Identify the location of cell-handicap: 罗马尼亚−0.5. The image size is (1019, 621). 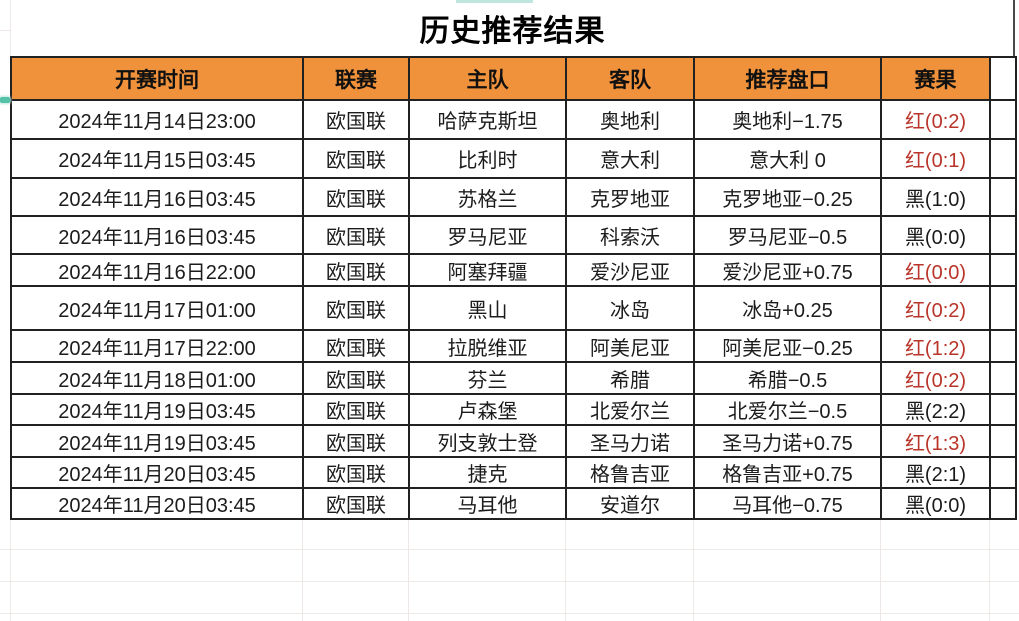
(787, 235).